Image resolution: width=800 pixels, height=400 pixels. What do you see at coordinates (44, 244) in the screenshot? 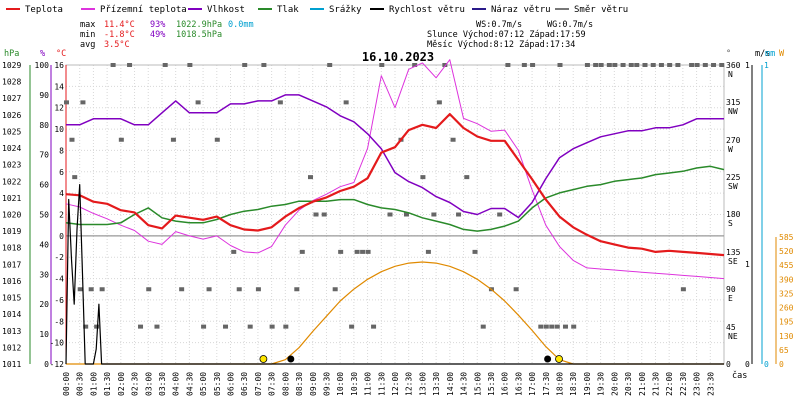
I see `pct-tick-label: 40` at bounding box center [44, 244].